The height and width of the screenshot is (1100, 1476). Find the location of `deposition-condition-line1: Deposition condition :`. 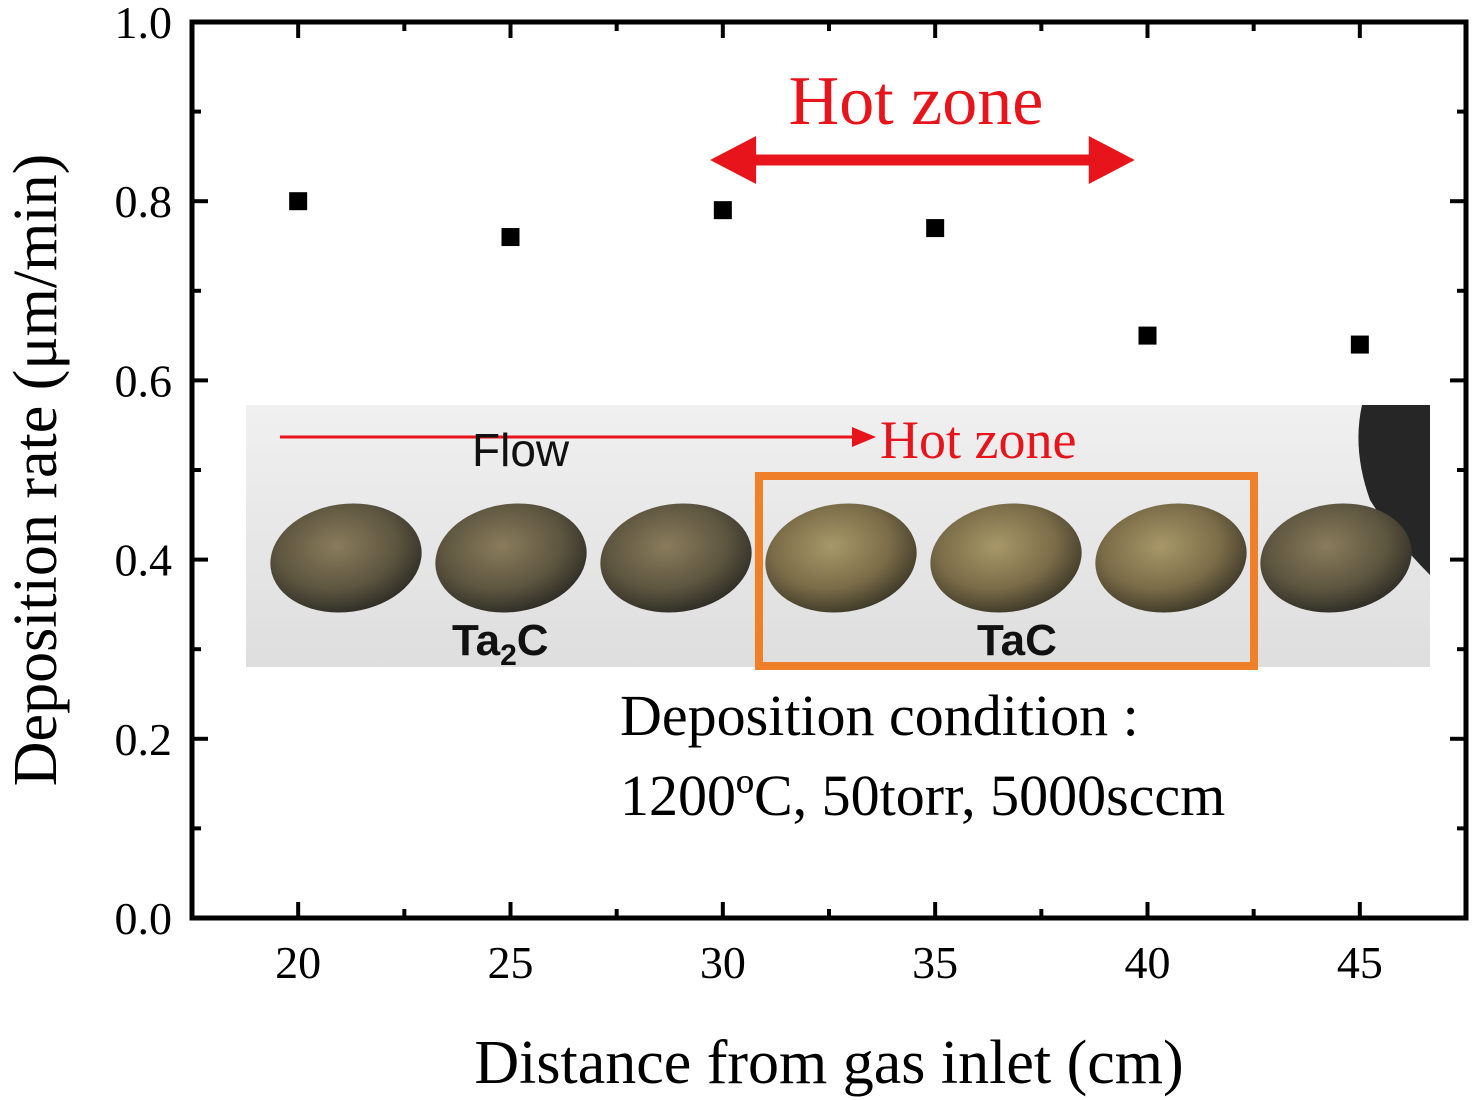

deposition-condition-line1: Deposition condition : is located at coordinates (879, 715).